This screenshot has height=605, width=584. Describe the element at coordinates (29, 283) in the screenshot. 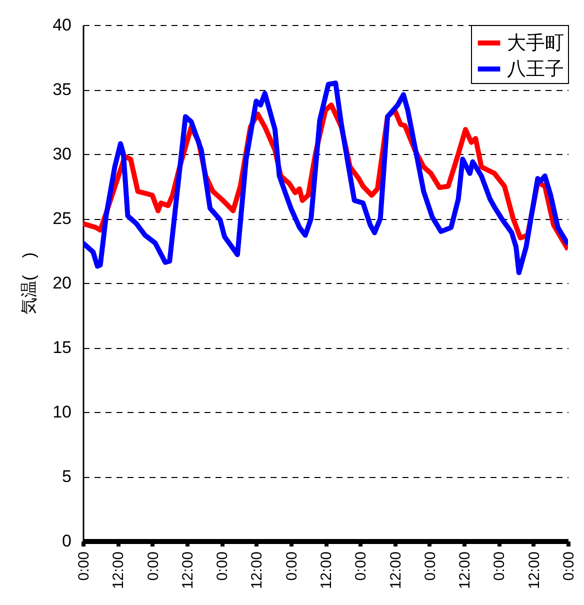

I see `y-axis-title: 気温( )` at that location.